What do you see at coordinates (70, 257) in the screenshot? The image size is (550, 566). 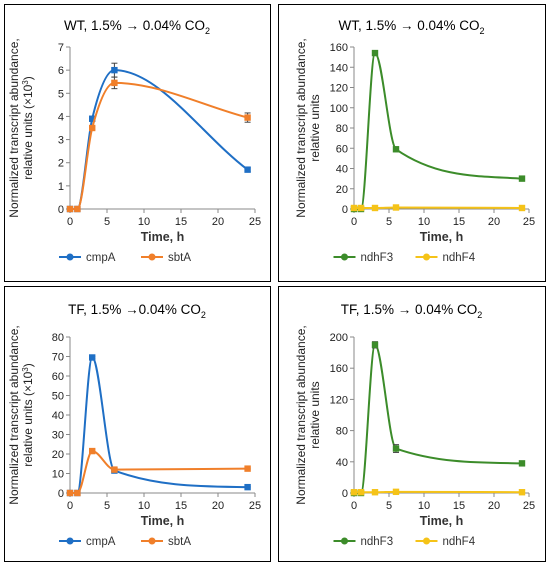 I see `legend-marker-cmpA` at bounding box center [70, 257].